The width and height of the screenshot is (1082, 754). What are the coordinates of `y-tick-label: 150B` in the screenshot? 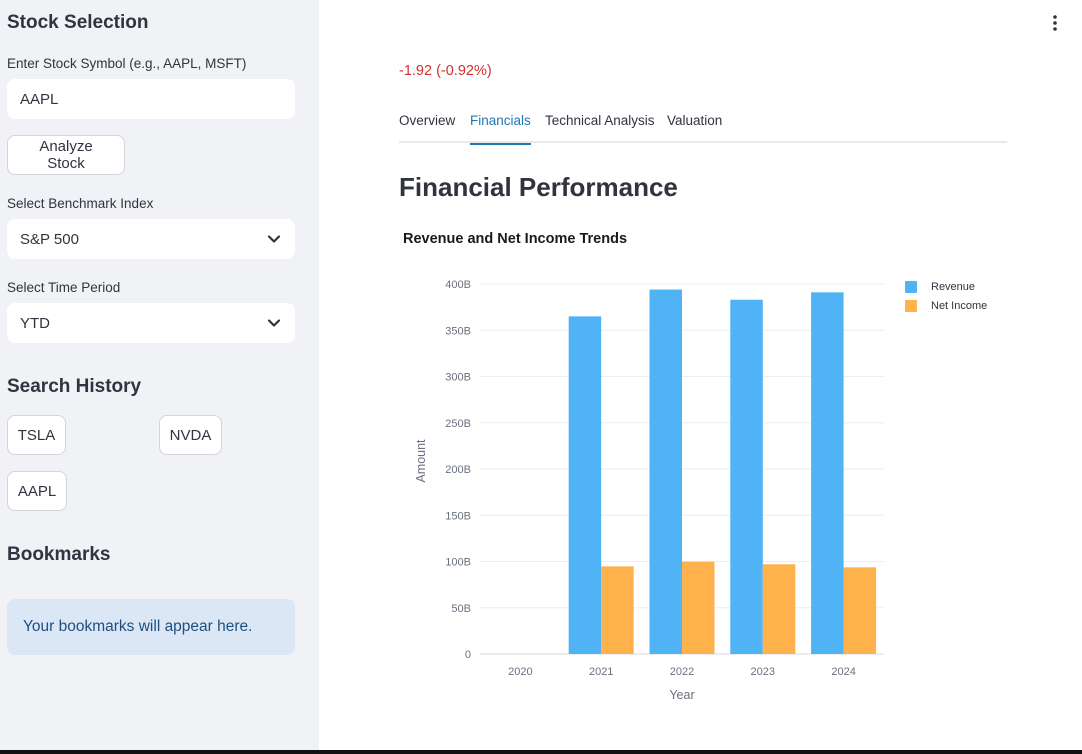 It's located at (458, 516).